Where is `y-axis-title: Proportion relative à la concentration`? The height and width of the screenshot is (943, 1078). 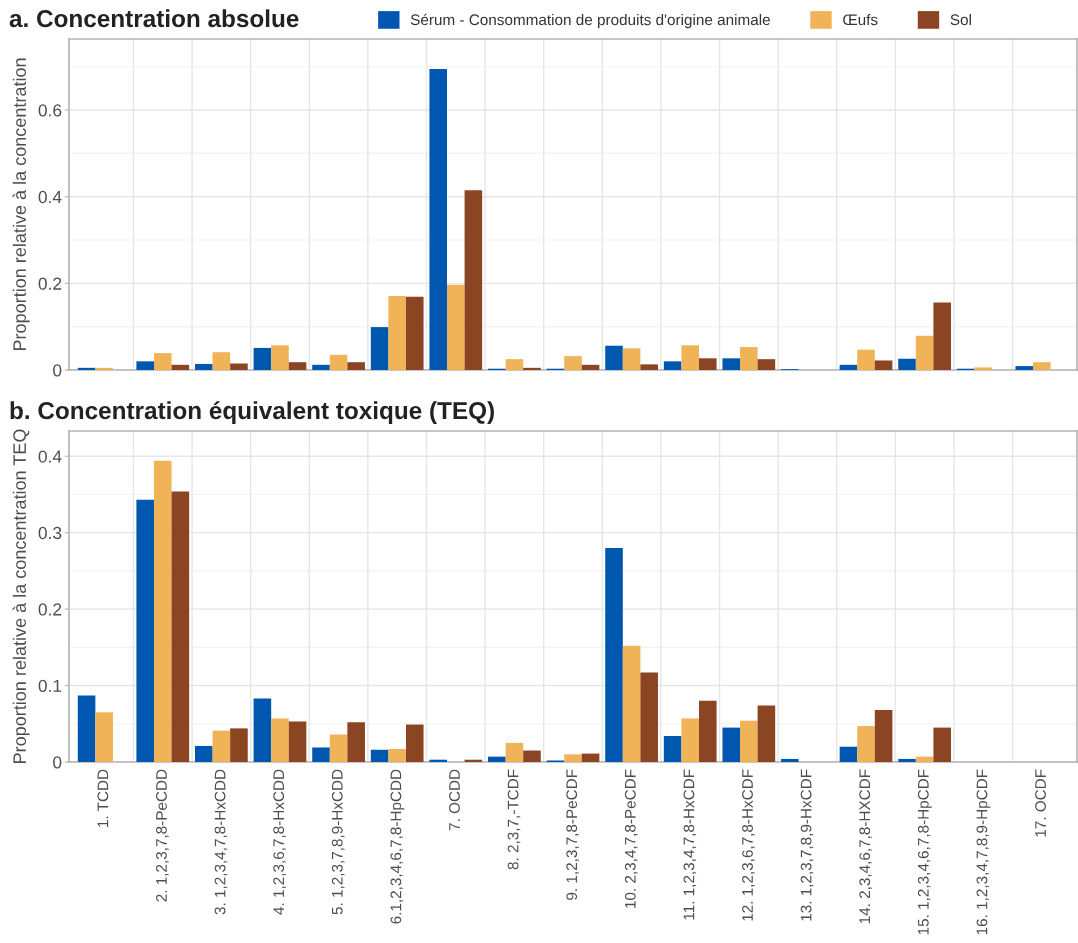
y-axis-title: Proportion relative à la concentration is located at coordinates (21, 204).